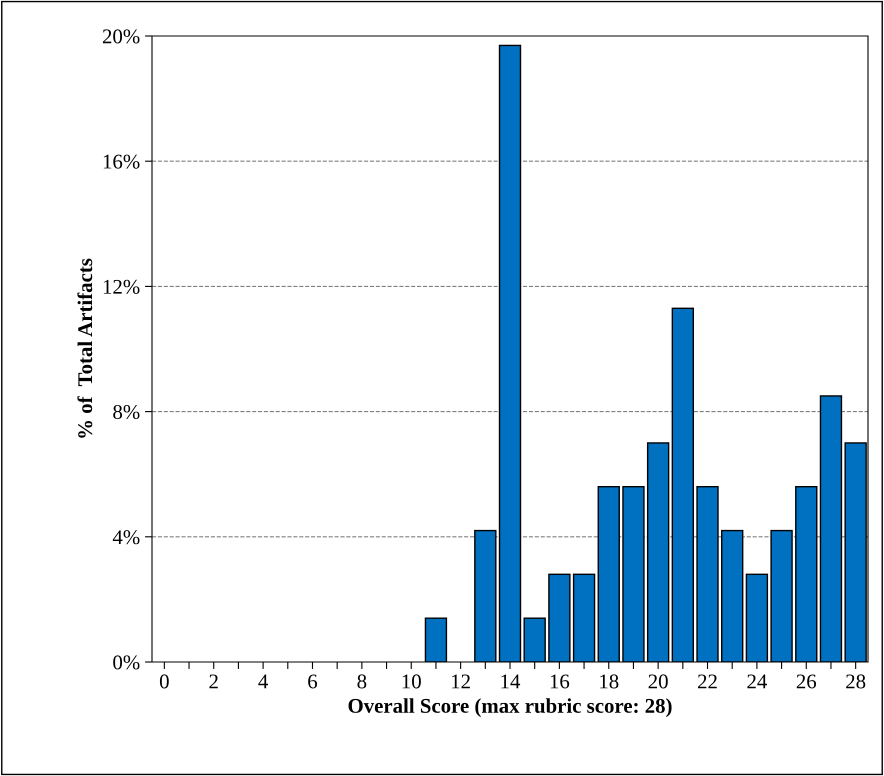  I want to click on x-tick-label: 22, so click(707, 681).